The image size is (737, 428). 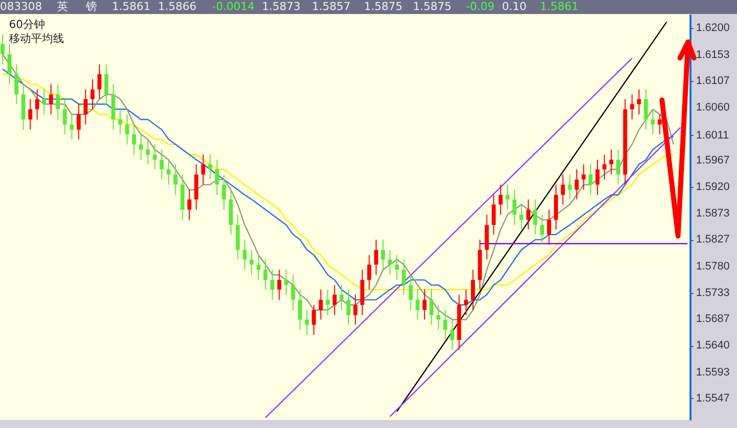 What do you see at coordinates (712, 135) in the screenshot?
I see `y-tick-label: 1.6011` at bounding box center [712, 135].